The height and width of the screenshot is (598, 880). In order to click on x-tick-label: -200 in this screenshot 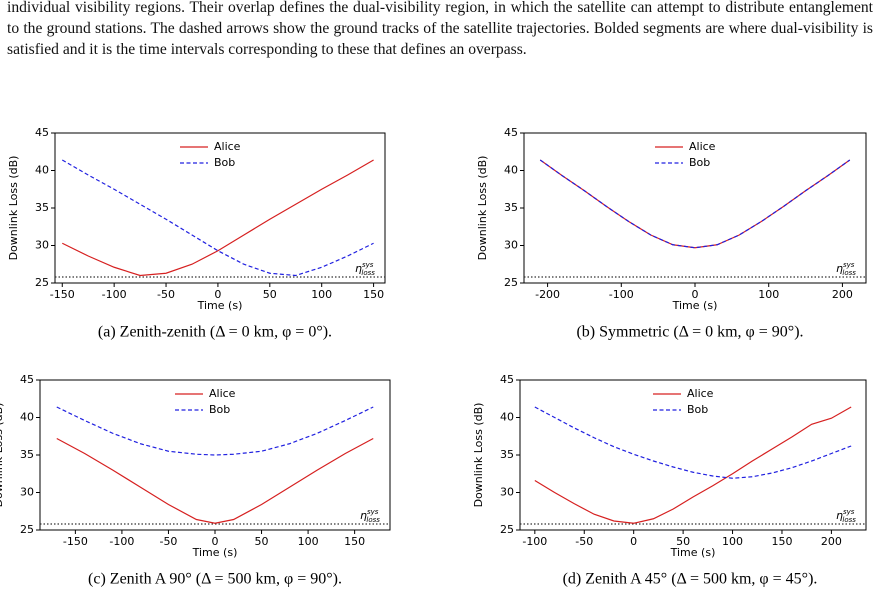, I will do `click(547, 294)`.